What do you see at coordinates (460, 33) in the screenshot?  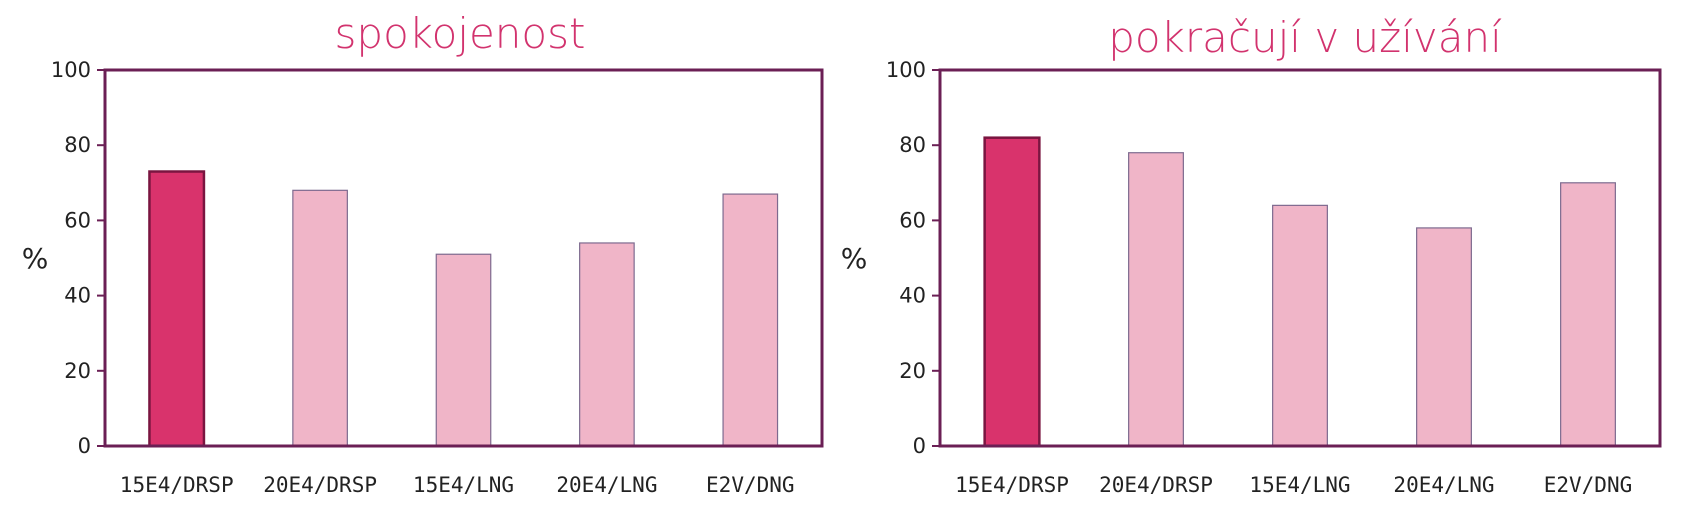 I see `chart-title: spokojenost` at bounding box center [460, 33].